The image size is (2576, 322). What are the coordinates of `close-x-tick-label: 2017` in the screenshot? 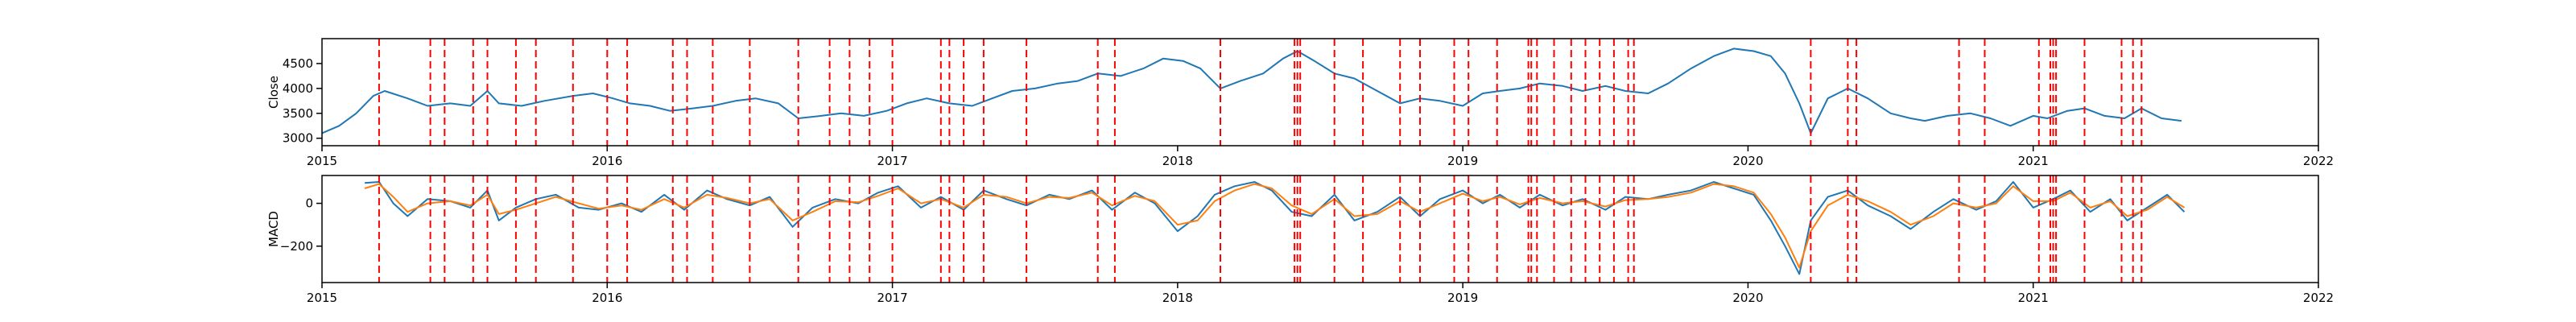 It's located at (892, 161).